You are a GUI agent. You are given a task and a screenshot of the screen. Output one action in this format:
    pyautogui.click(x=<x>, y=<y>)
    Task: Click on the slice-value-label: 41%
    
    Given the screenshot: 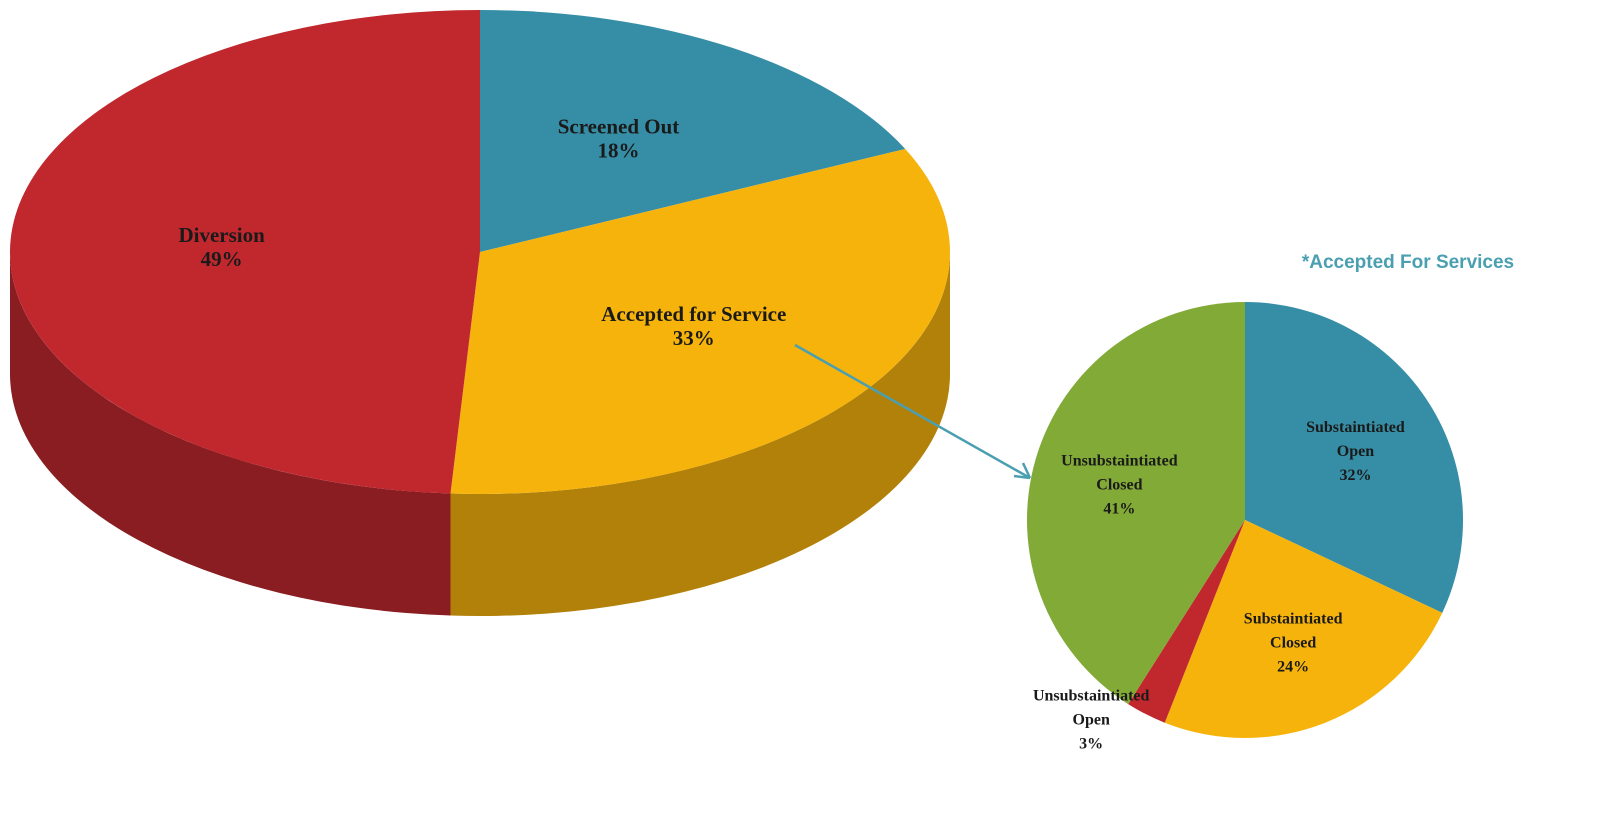 What is the action you would take?
    pyautogui.click(x=1119, y=509)
    